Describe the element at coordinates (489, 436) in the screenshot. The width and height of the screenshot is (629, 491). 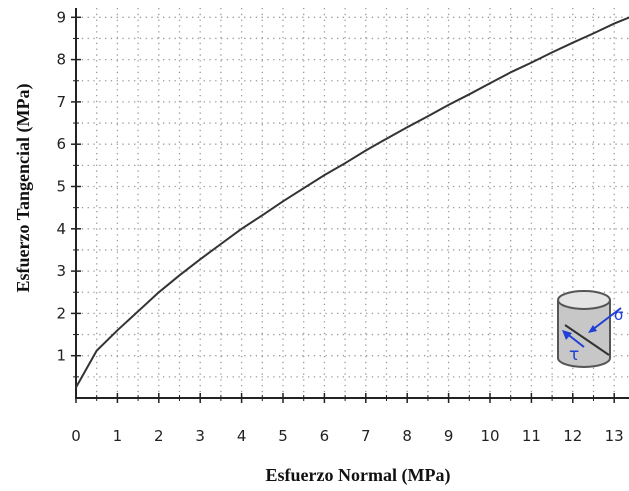
I see `x-tick-label: 10` at that location.